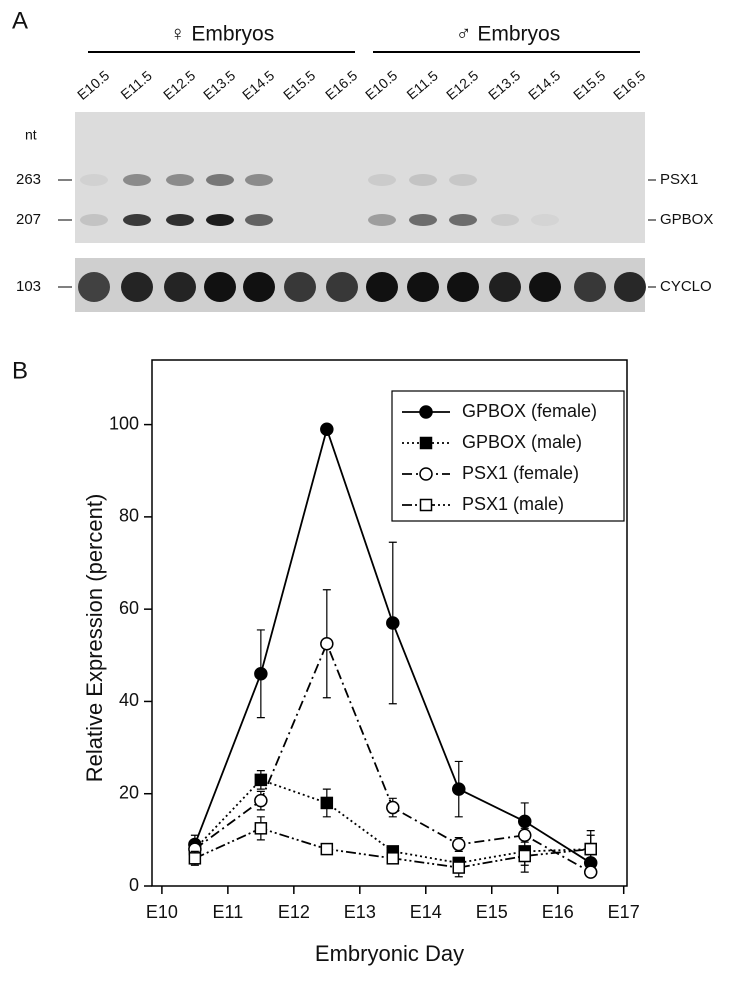 Image resolution: width=740 pixels, height=989 pixels. Describe the element at coordinates (20, 20) in the screenshot. I see `panel-label: A` at that location.